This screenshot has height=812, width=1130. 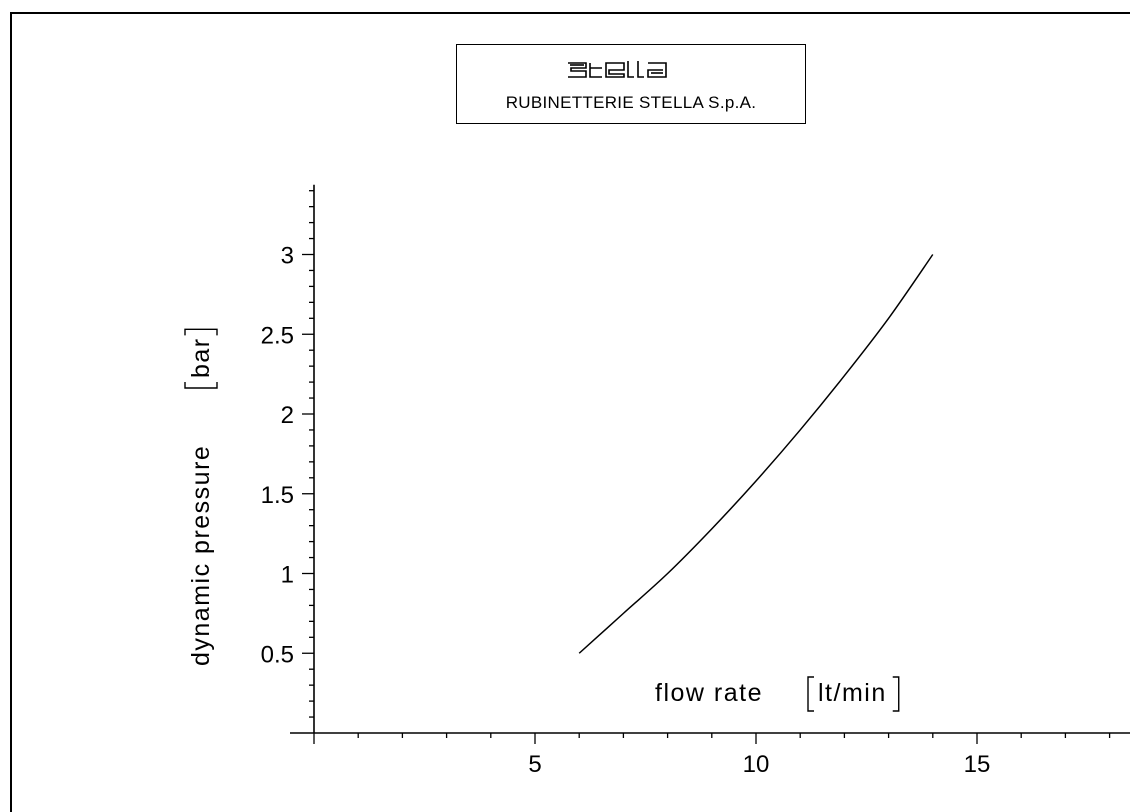 I want to click on y-unit-group: bar, so click(x=201, y=358).